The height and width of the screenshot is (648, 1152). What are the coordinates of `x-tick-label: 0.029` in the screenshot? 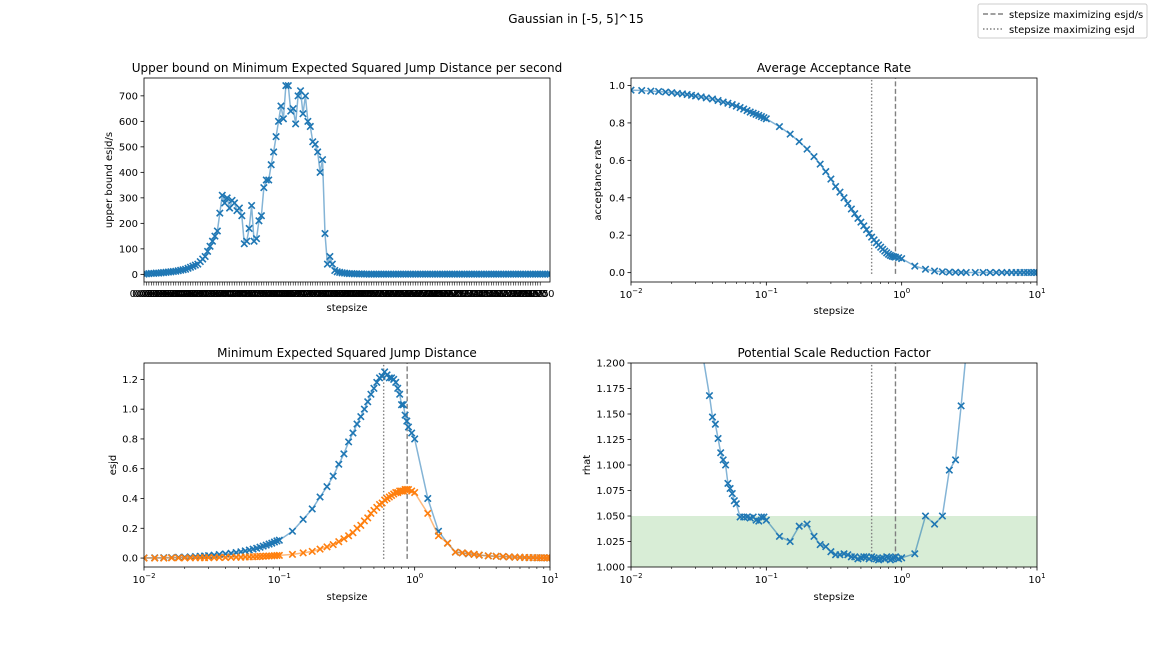 It's located at (190, 294).